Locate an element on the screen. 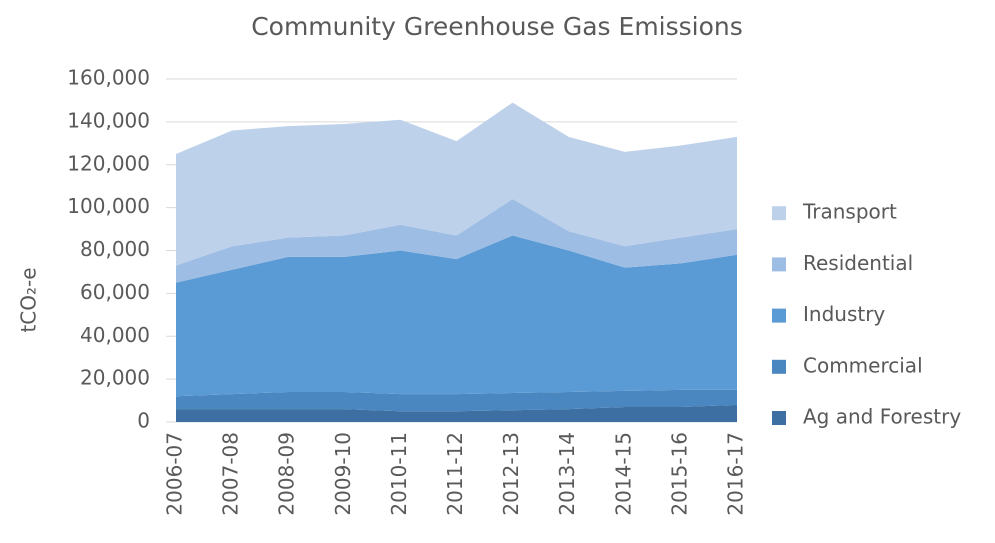  chart-title: Community Greenhouse Gas Emissions is located at coordinates (497, 26).